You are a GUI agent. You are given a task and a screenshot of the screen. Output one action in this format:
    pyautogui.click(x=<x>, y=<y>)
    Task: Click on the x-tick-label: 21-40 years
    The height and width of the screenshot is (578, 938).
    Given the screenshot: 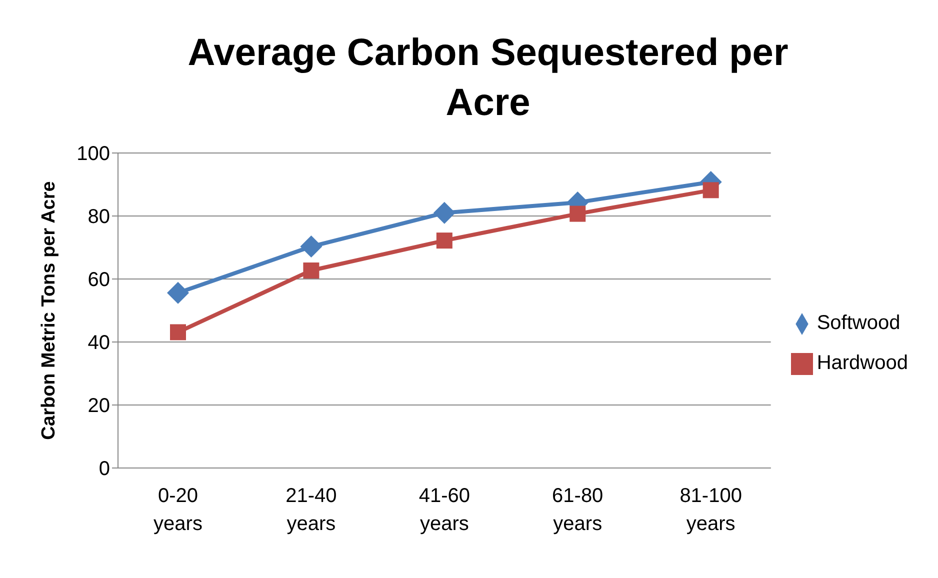 What is the action you would take?
    pyautogui.click(x=311, y=510)
    